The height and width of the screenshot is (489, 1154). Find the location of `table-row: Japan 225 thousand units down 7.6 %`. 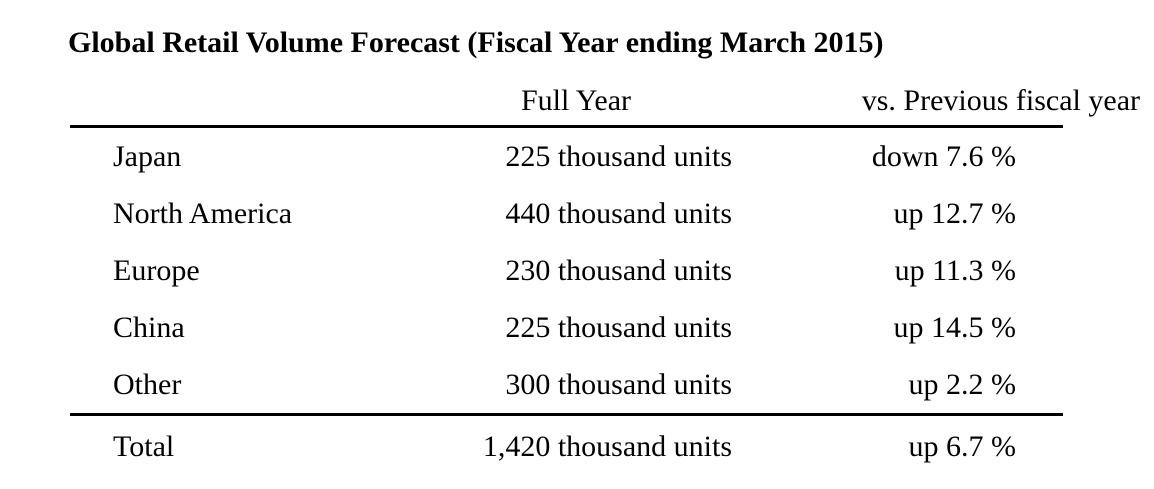

table-row: Japan 225 thousand units down 7.6 % is located at coordinates (605, 156).